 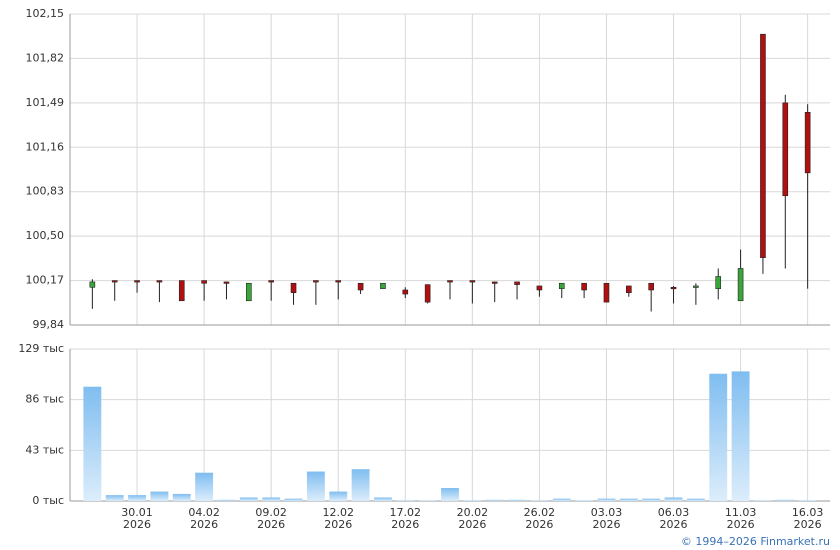 What do you see at coordinates (607, 512) in the screenshot?
I see `x-tick-label: 03.03` at bounding box center [607, 512].